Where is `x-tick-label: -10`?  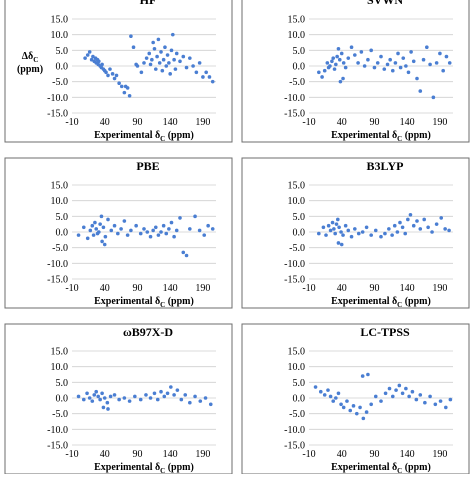 x-tick-label: -10 is located at coordinates (71, 122).